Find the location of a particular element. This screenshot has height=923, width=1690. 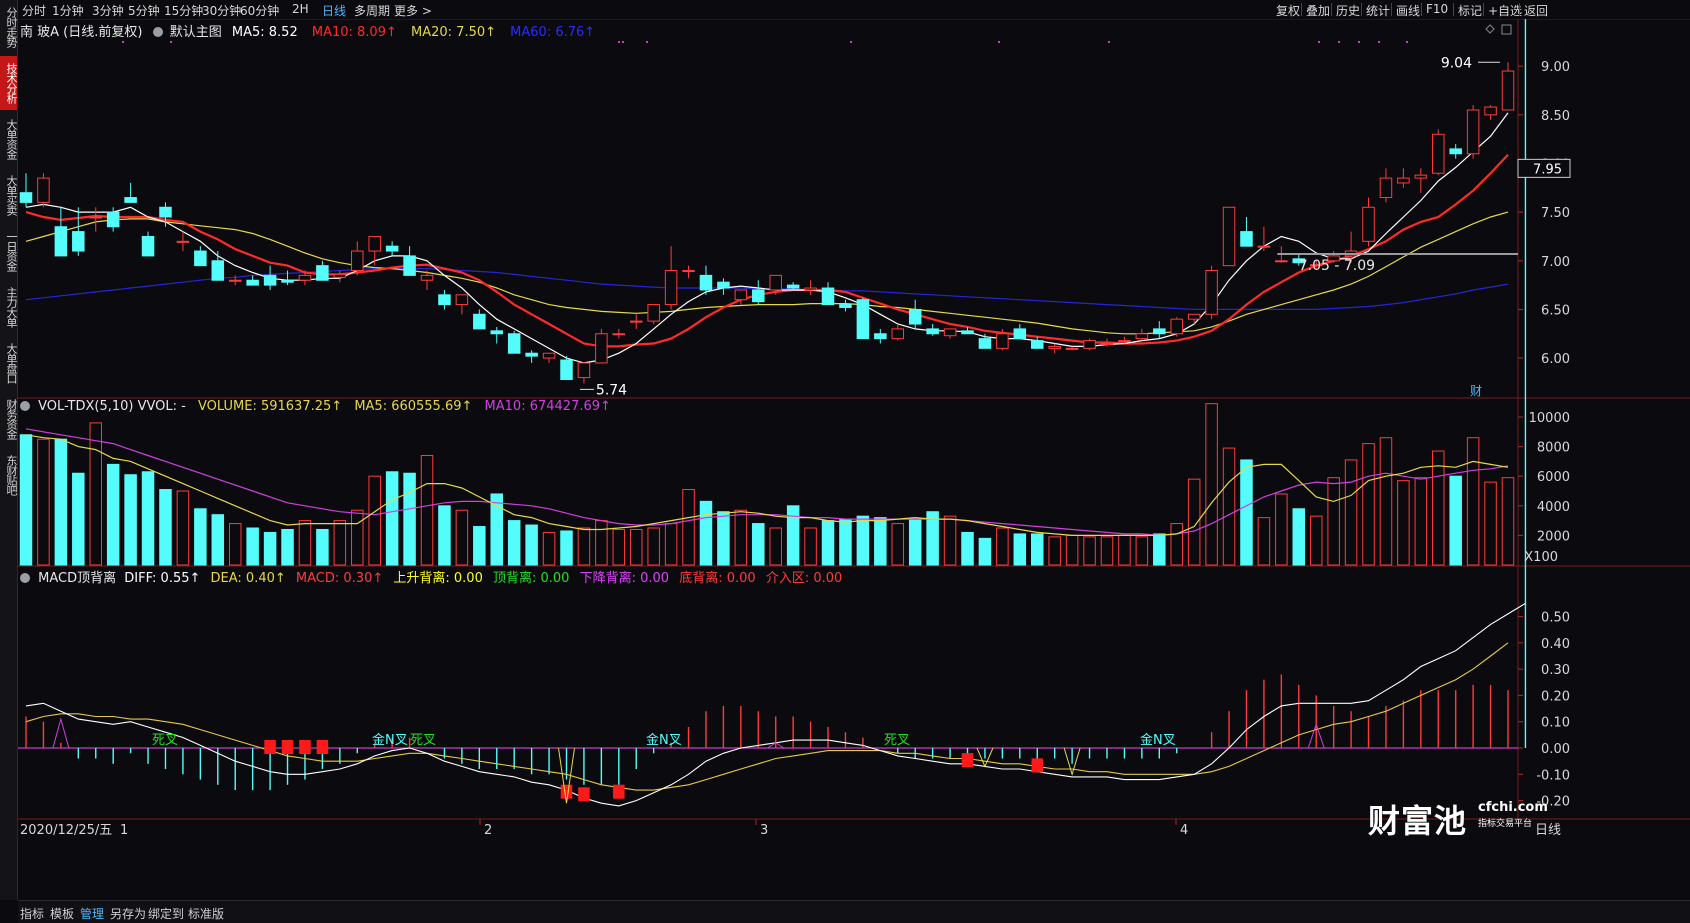

vol-ma10-label: MA10: 674427.69↑ is located at coordinates (547, 406).